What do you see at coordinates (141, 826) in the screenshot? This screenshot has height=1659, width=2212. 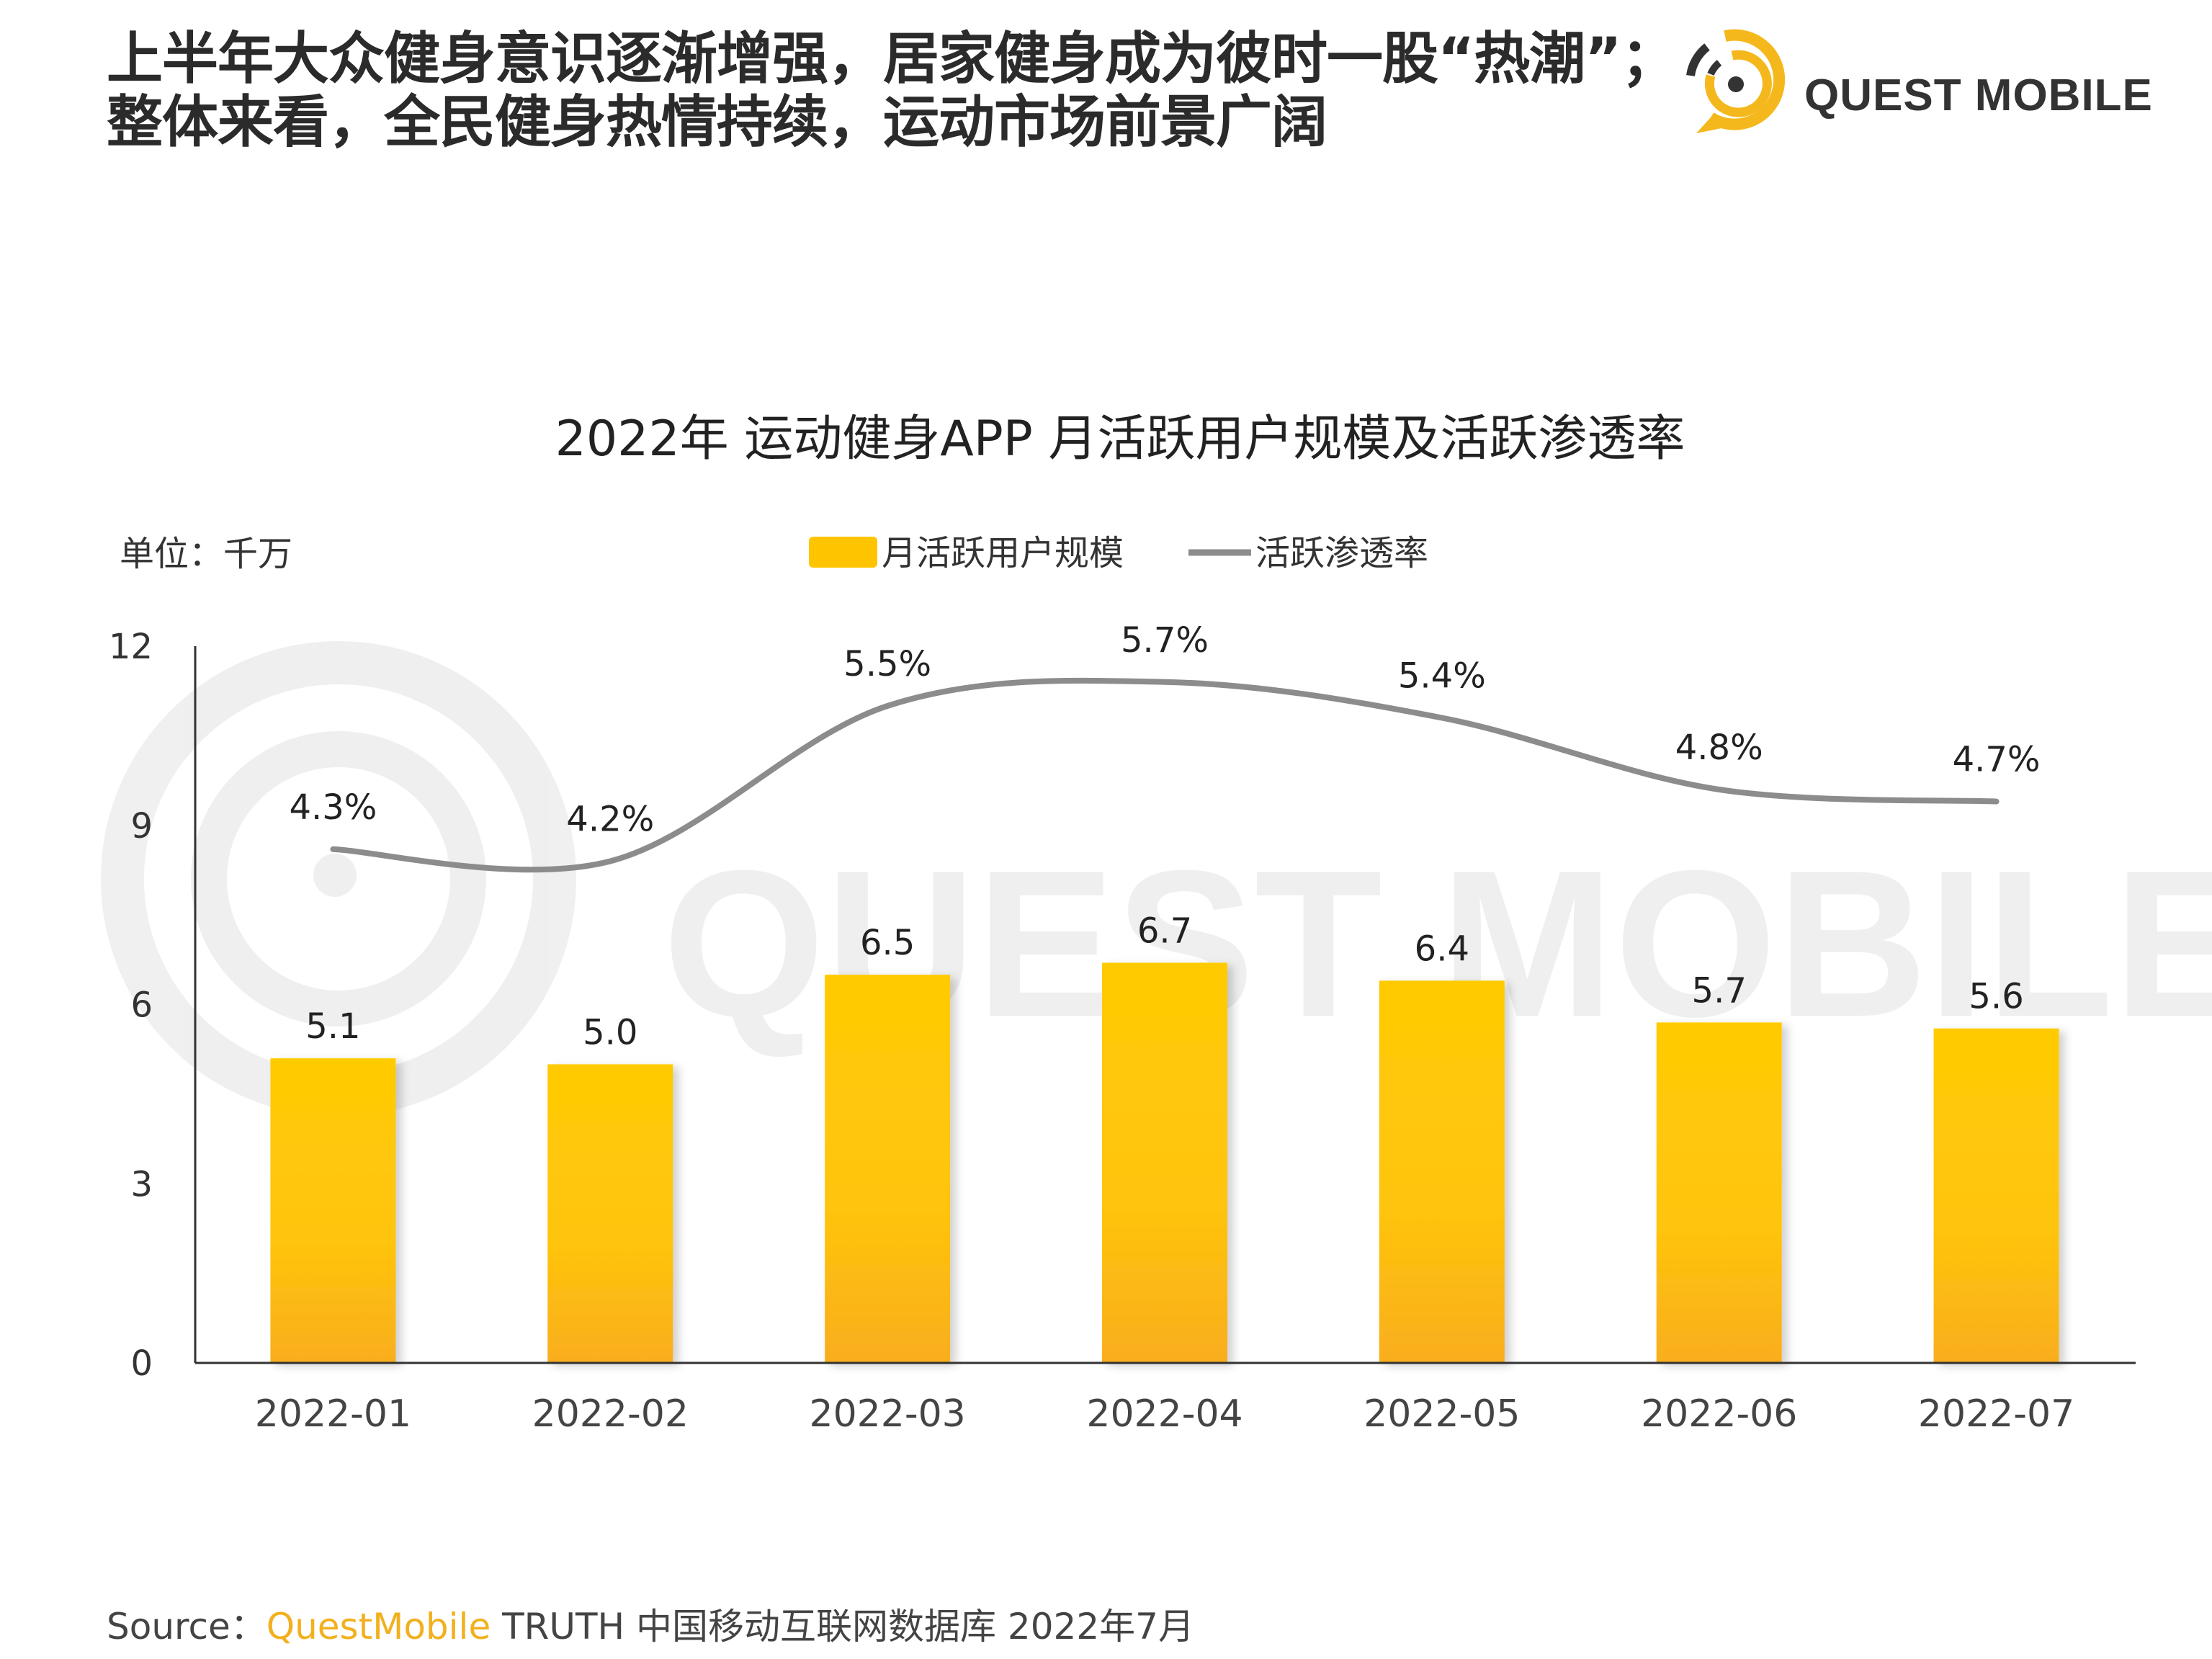 I see `y-tick-label: 9` at bounding box center [141, 826].